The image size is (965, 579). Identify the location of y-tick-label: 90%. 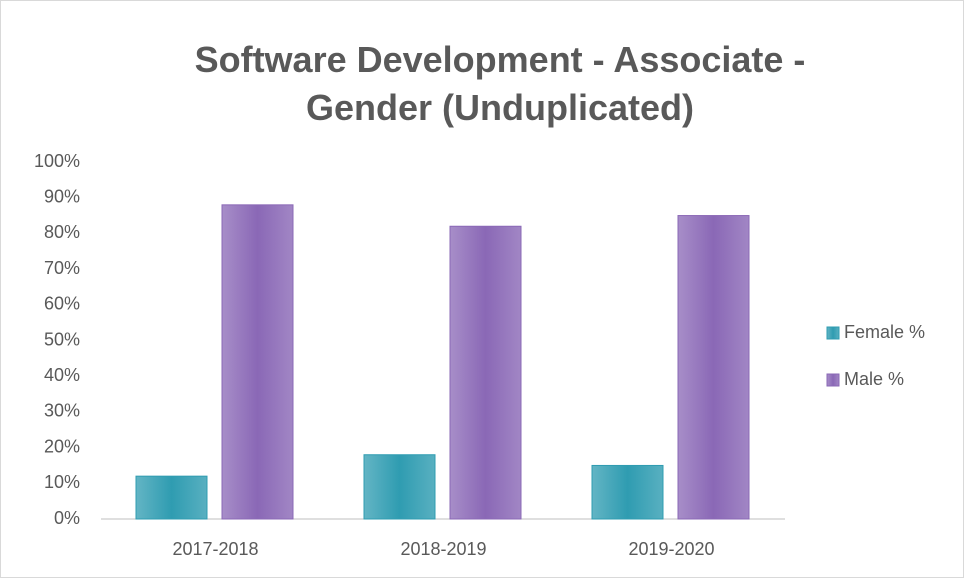
(62, 196).